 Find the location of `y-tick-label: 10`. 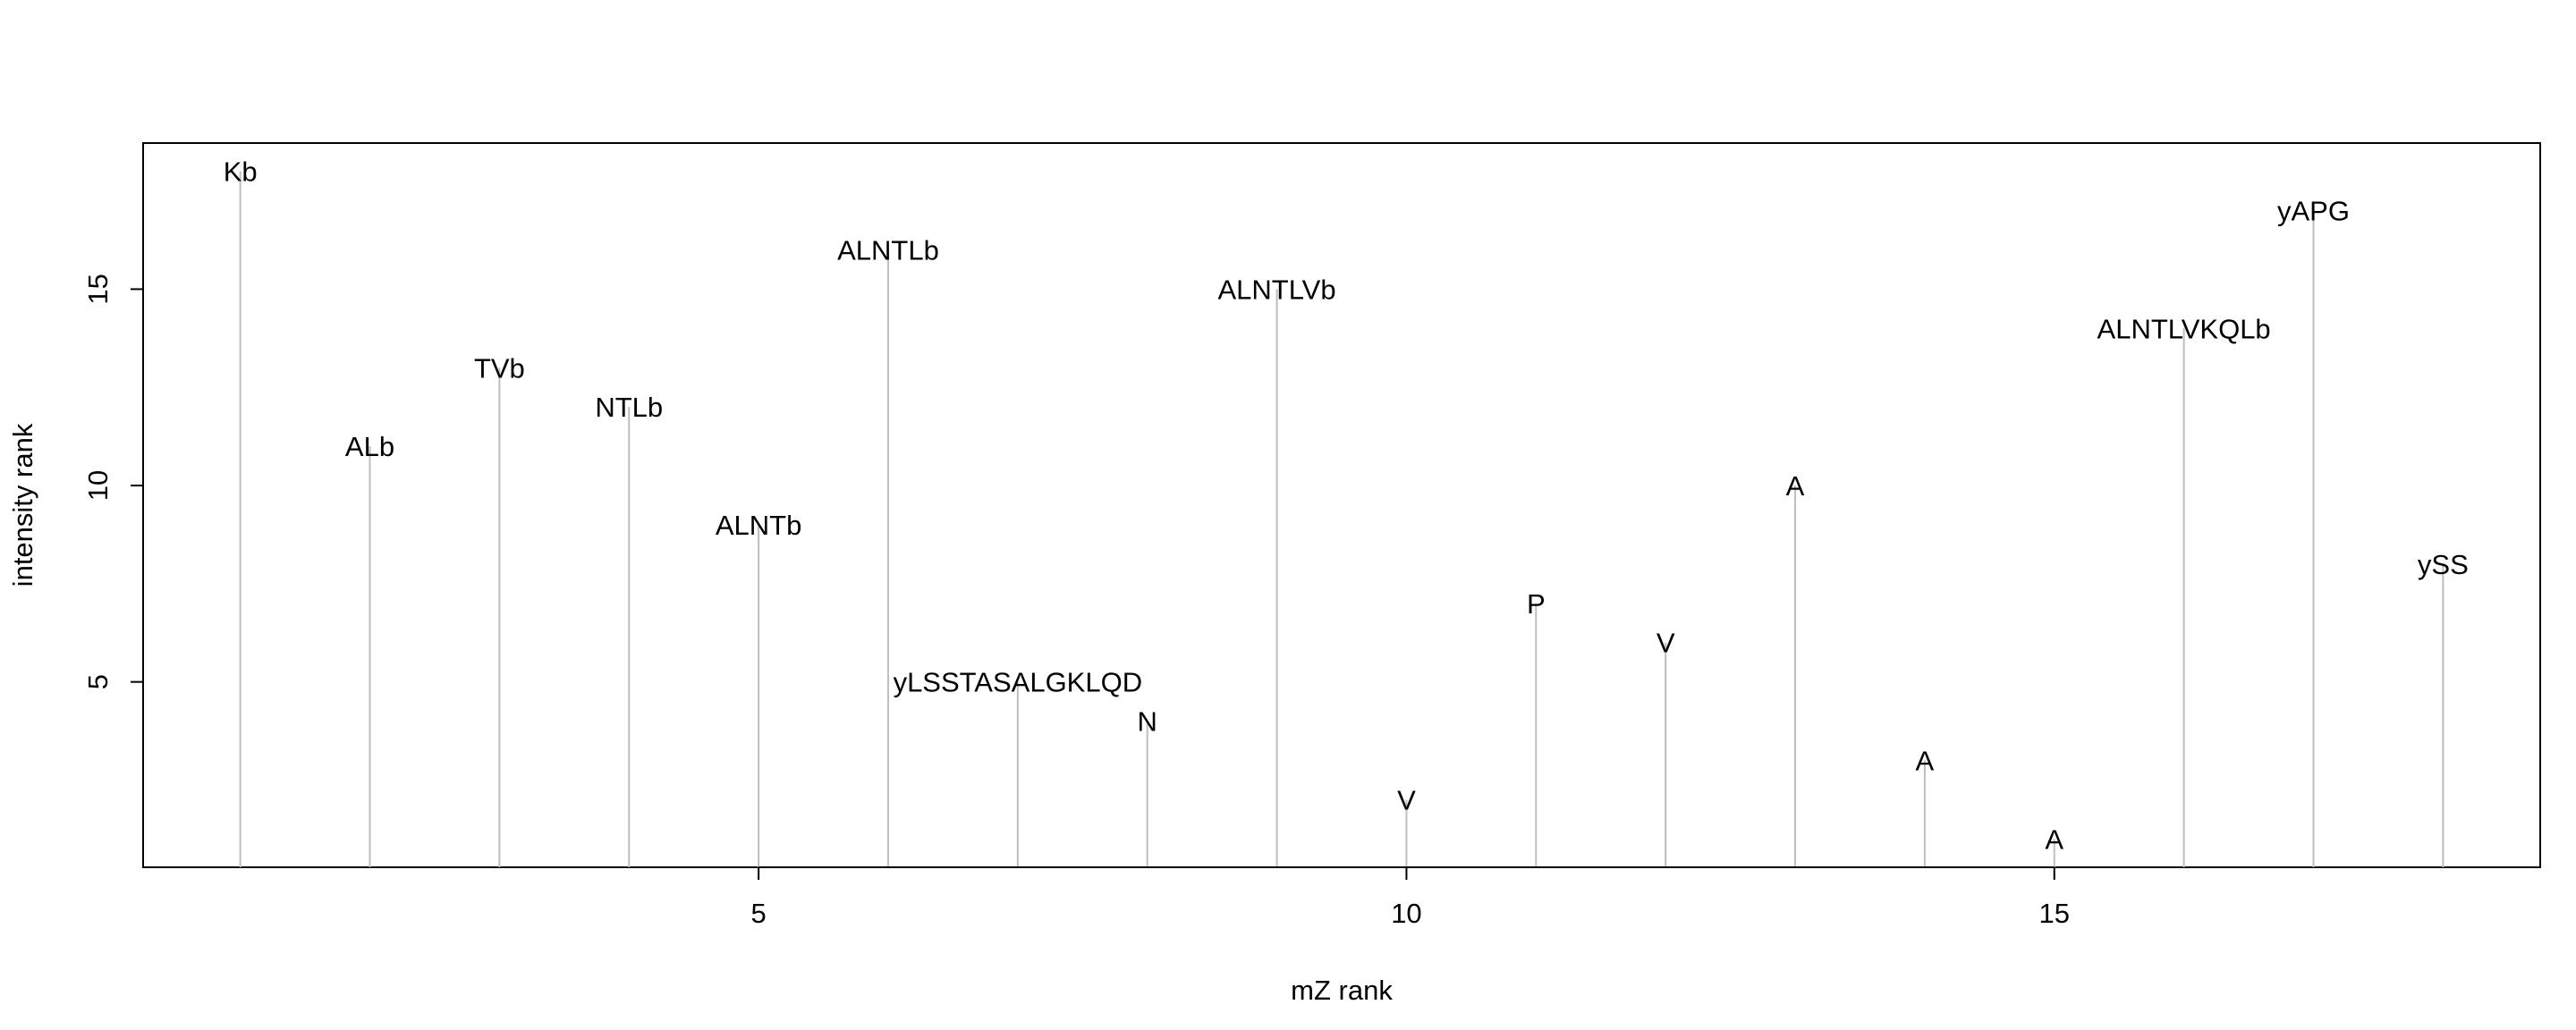

y-tick-label: 10 is located at coordinates (98, 486).